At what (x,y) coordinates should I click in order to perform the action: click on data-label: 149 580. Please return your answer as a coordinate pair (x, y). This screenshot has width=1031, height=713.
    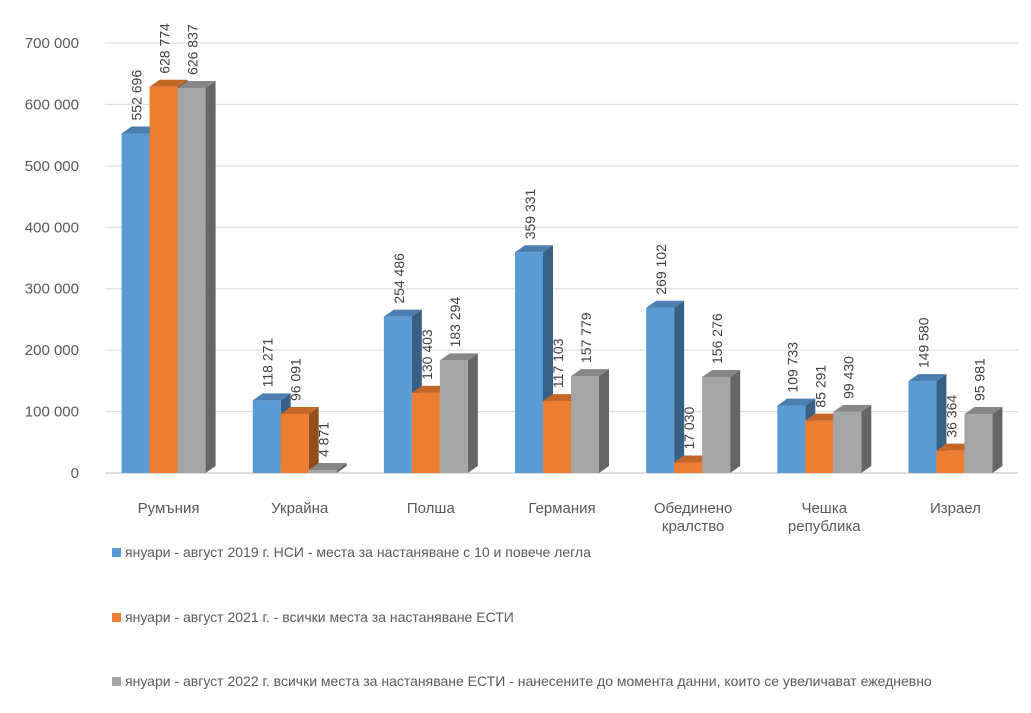
    Looking at the image, I should click on (923, 342).